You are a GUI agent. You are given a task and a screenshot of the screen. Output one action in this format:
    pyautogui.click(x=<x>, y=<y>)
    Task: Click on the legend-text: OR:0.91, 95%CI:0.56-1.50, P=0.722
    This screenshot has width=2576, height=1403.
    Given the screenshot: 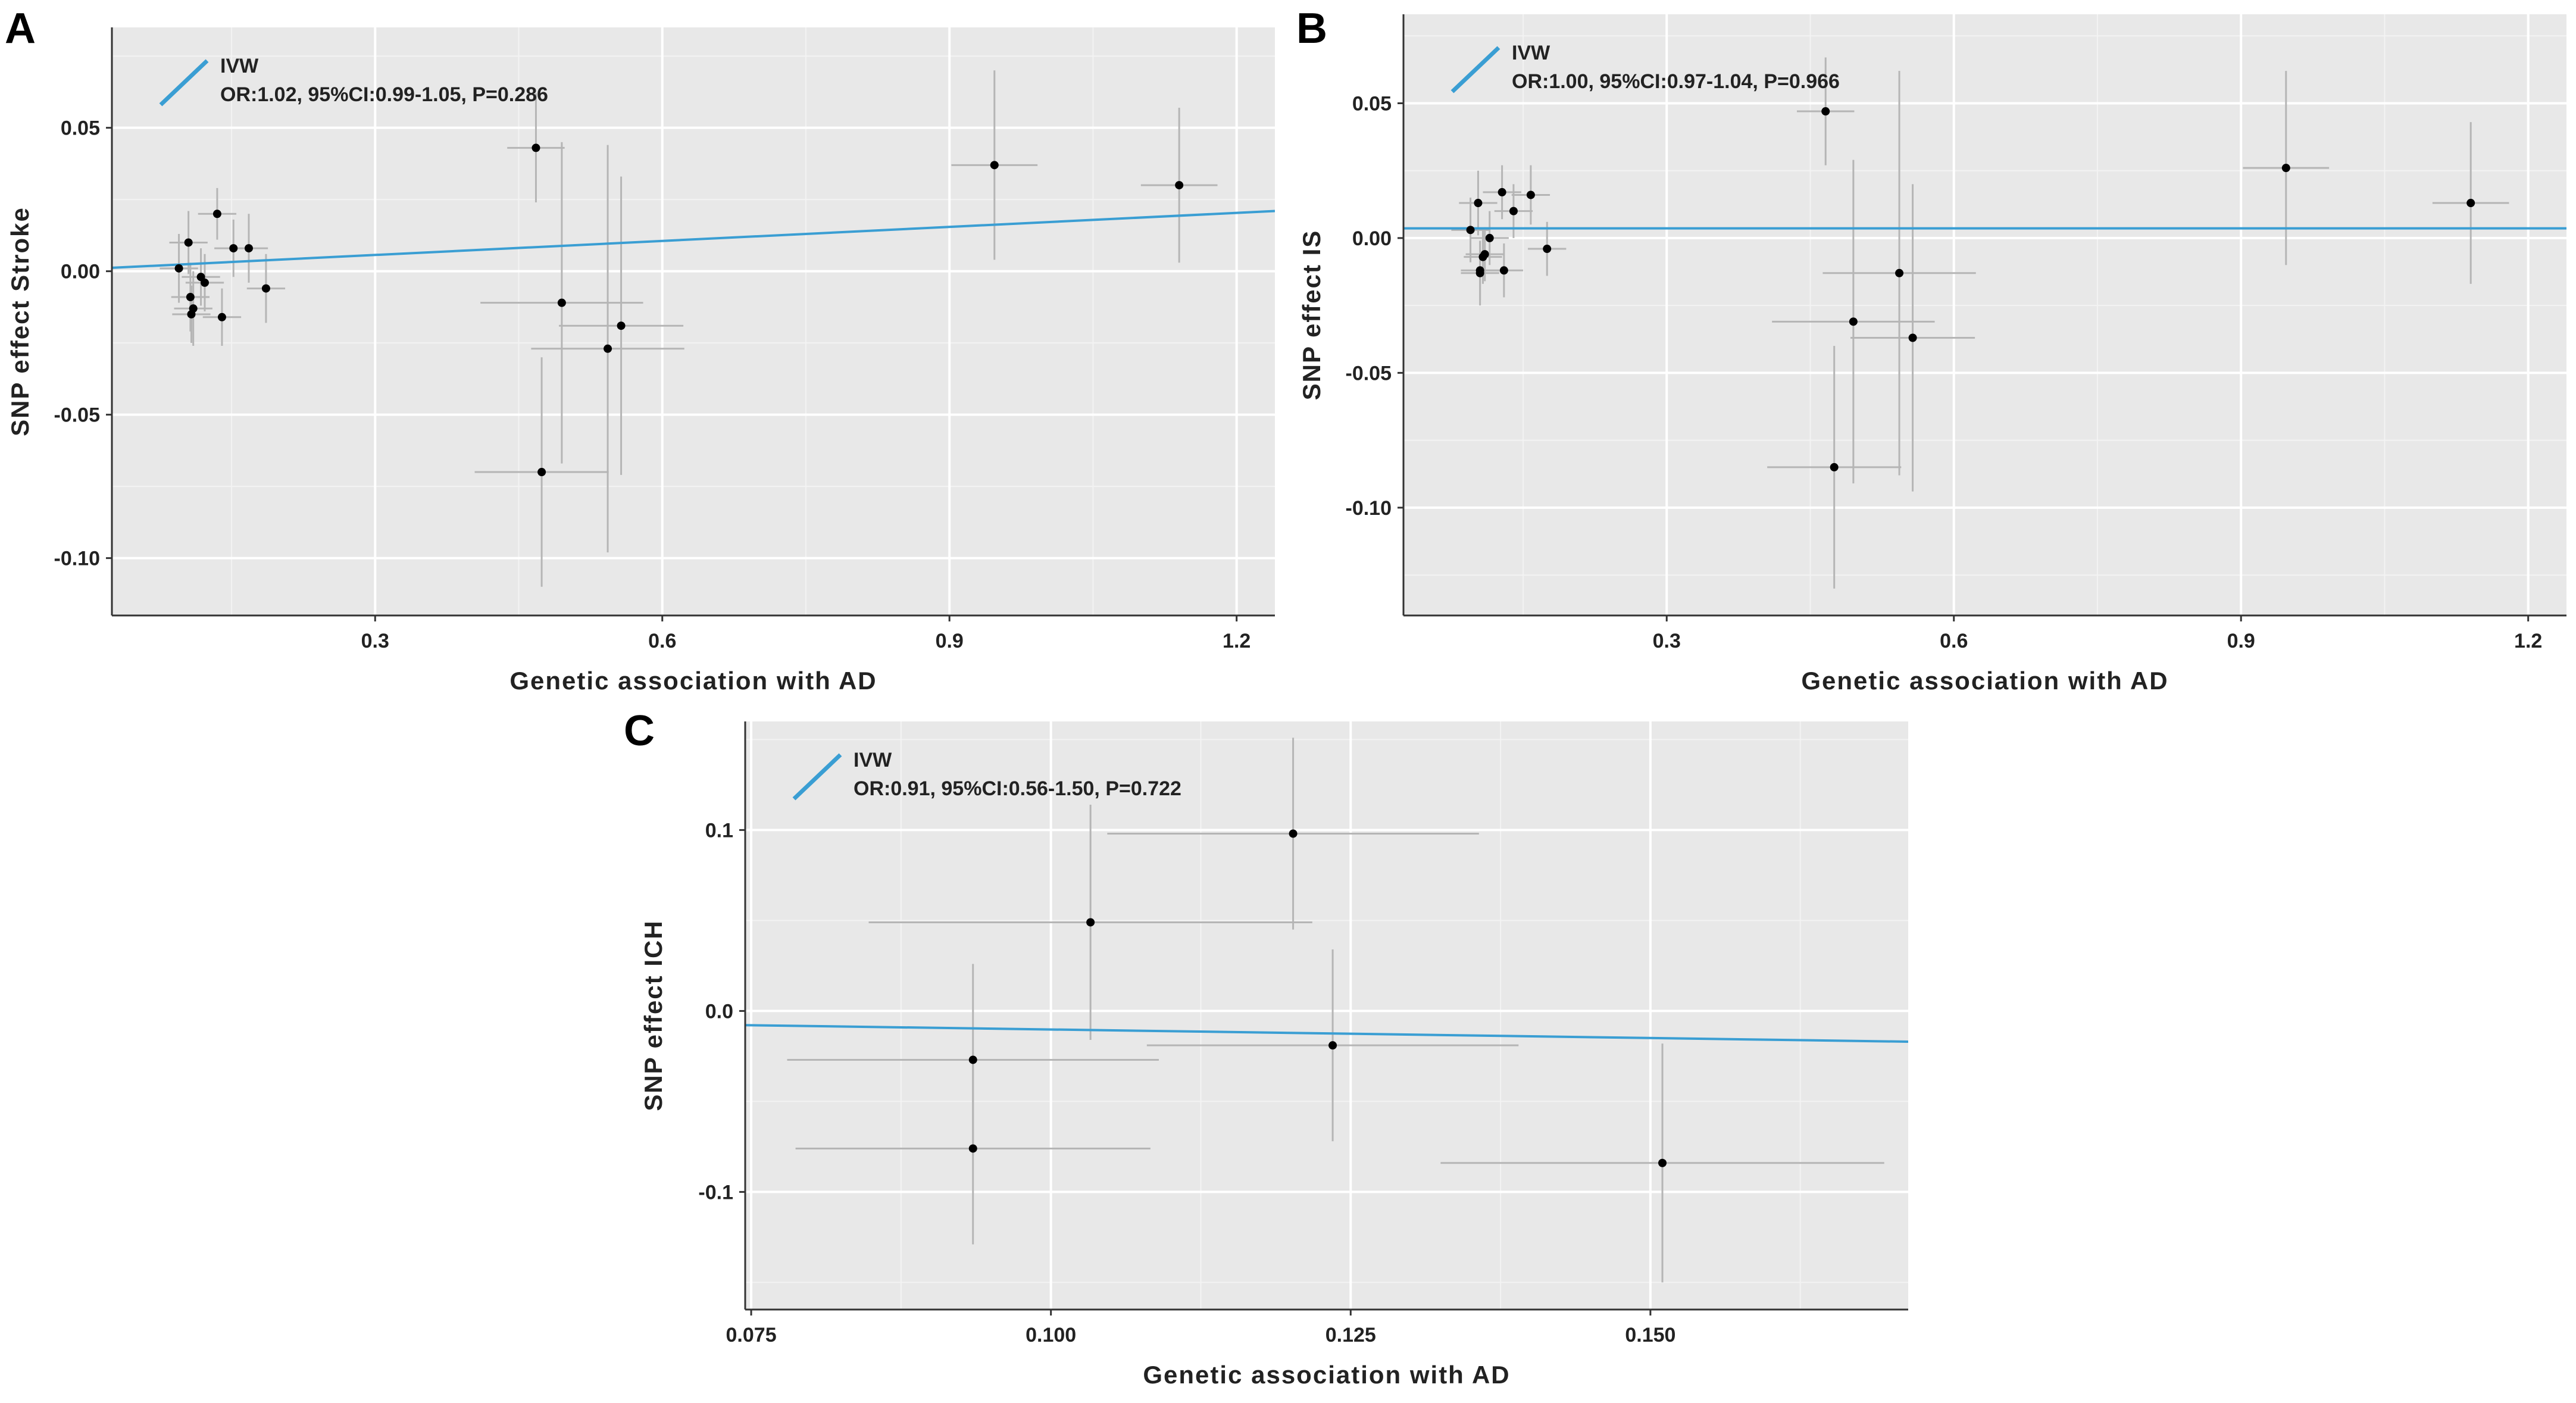 What is the action you would take?
    pyautogui.click(x=1017, y=788)
    